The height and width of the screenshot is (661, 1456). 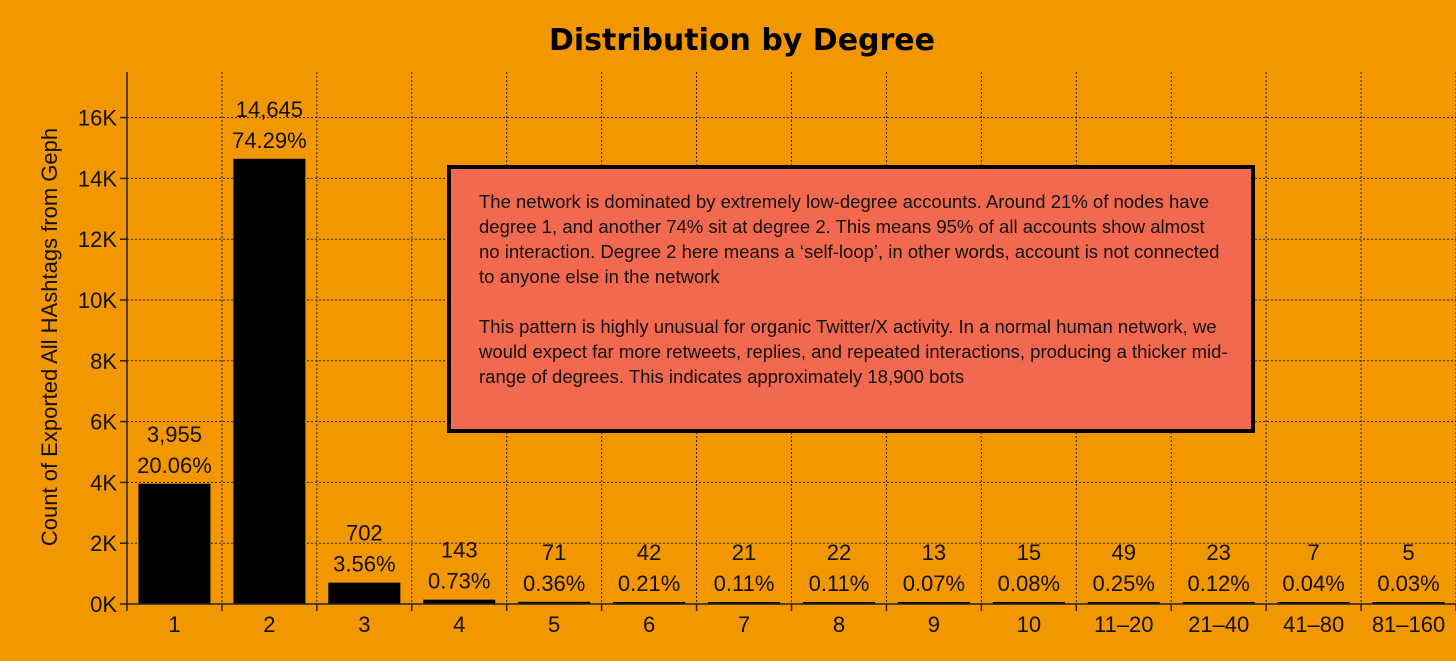 What do you see at coordinates (97, 118) in the screenshot?
I see `y-tick-label: 16K` at bounding box center [97, 118].